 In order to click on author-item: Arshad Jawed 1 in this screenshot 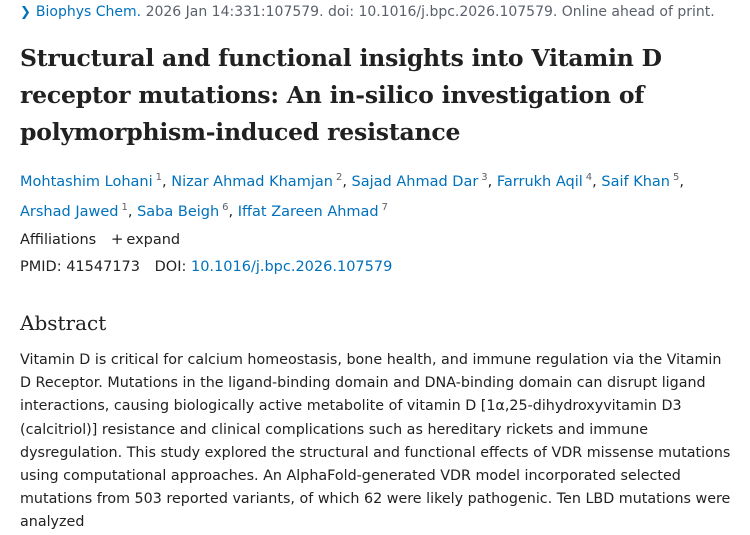, I will do `click(74, 211)`.